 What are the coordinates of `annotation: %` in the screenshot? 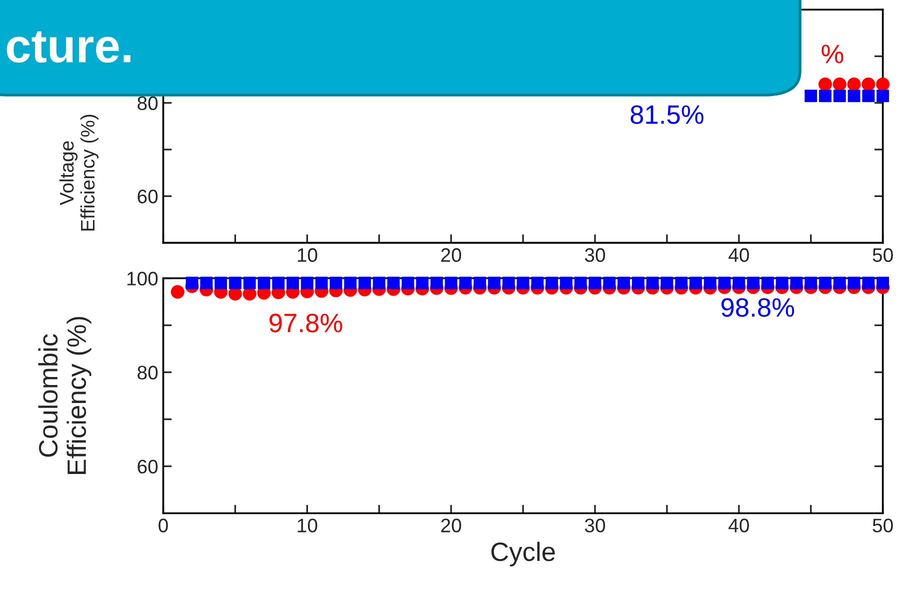 It's located at (833, 54).